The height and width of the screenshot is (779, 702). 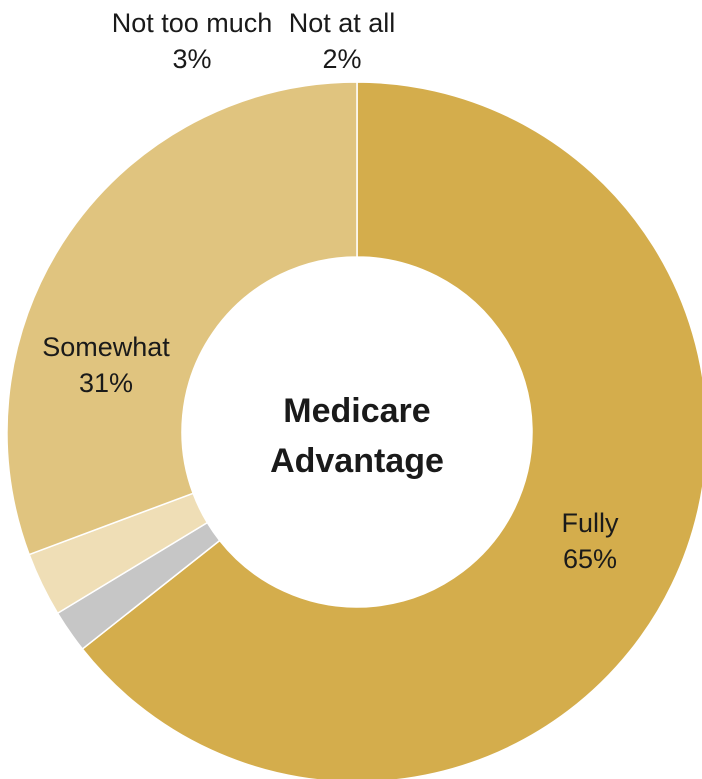 I want to click on slice-value-not-too-much: 3%, so click(x=191, y=59).